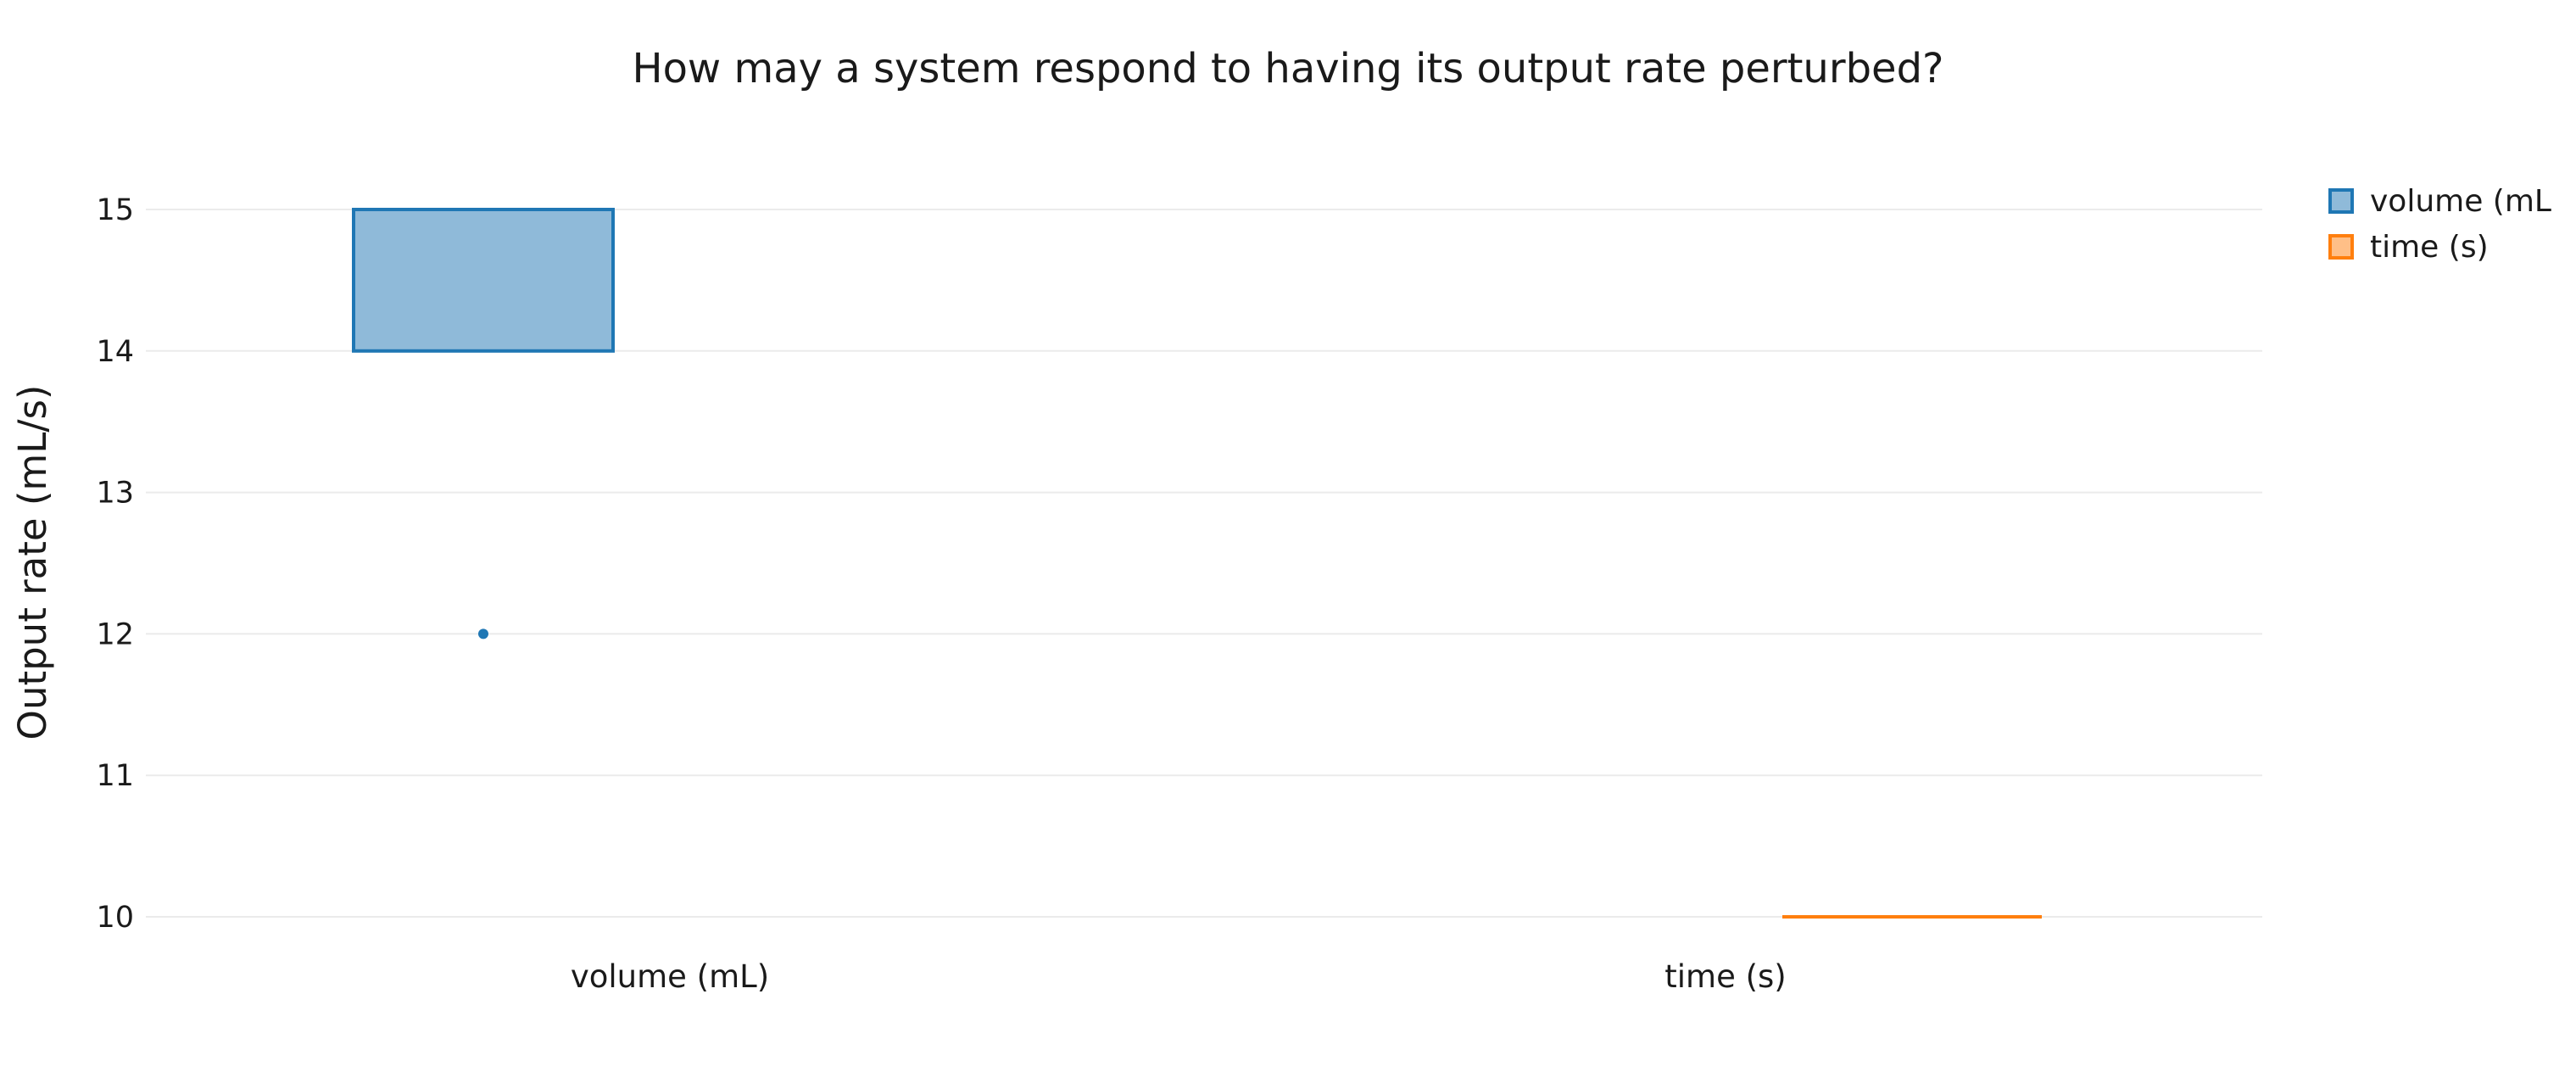 The image size is (2576, 1089). Describe the element at coordinates (115, 564) in the screenshot. I see `y-tick-labels: 10 11 12 13 14 15` at that location.